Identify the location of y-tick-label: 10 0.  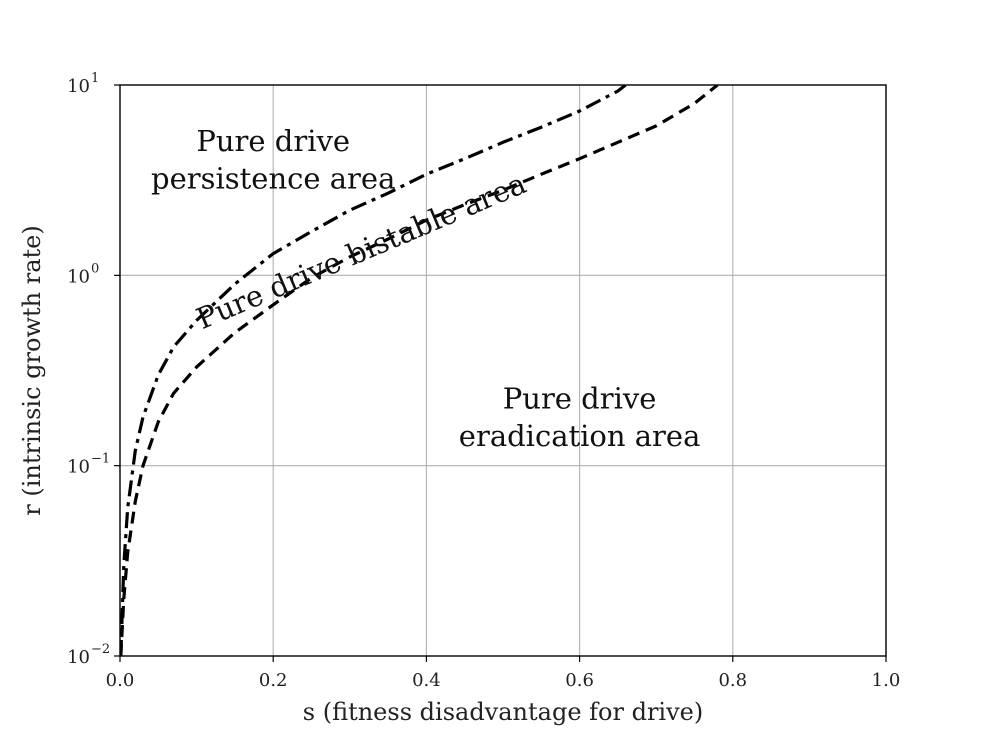
(83, 274).